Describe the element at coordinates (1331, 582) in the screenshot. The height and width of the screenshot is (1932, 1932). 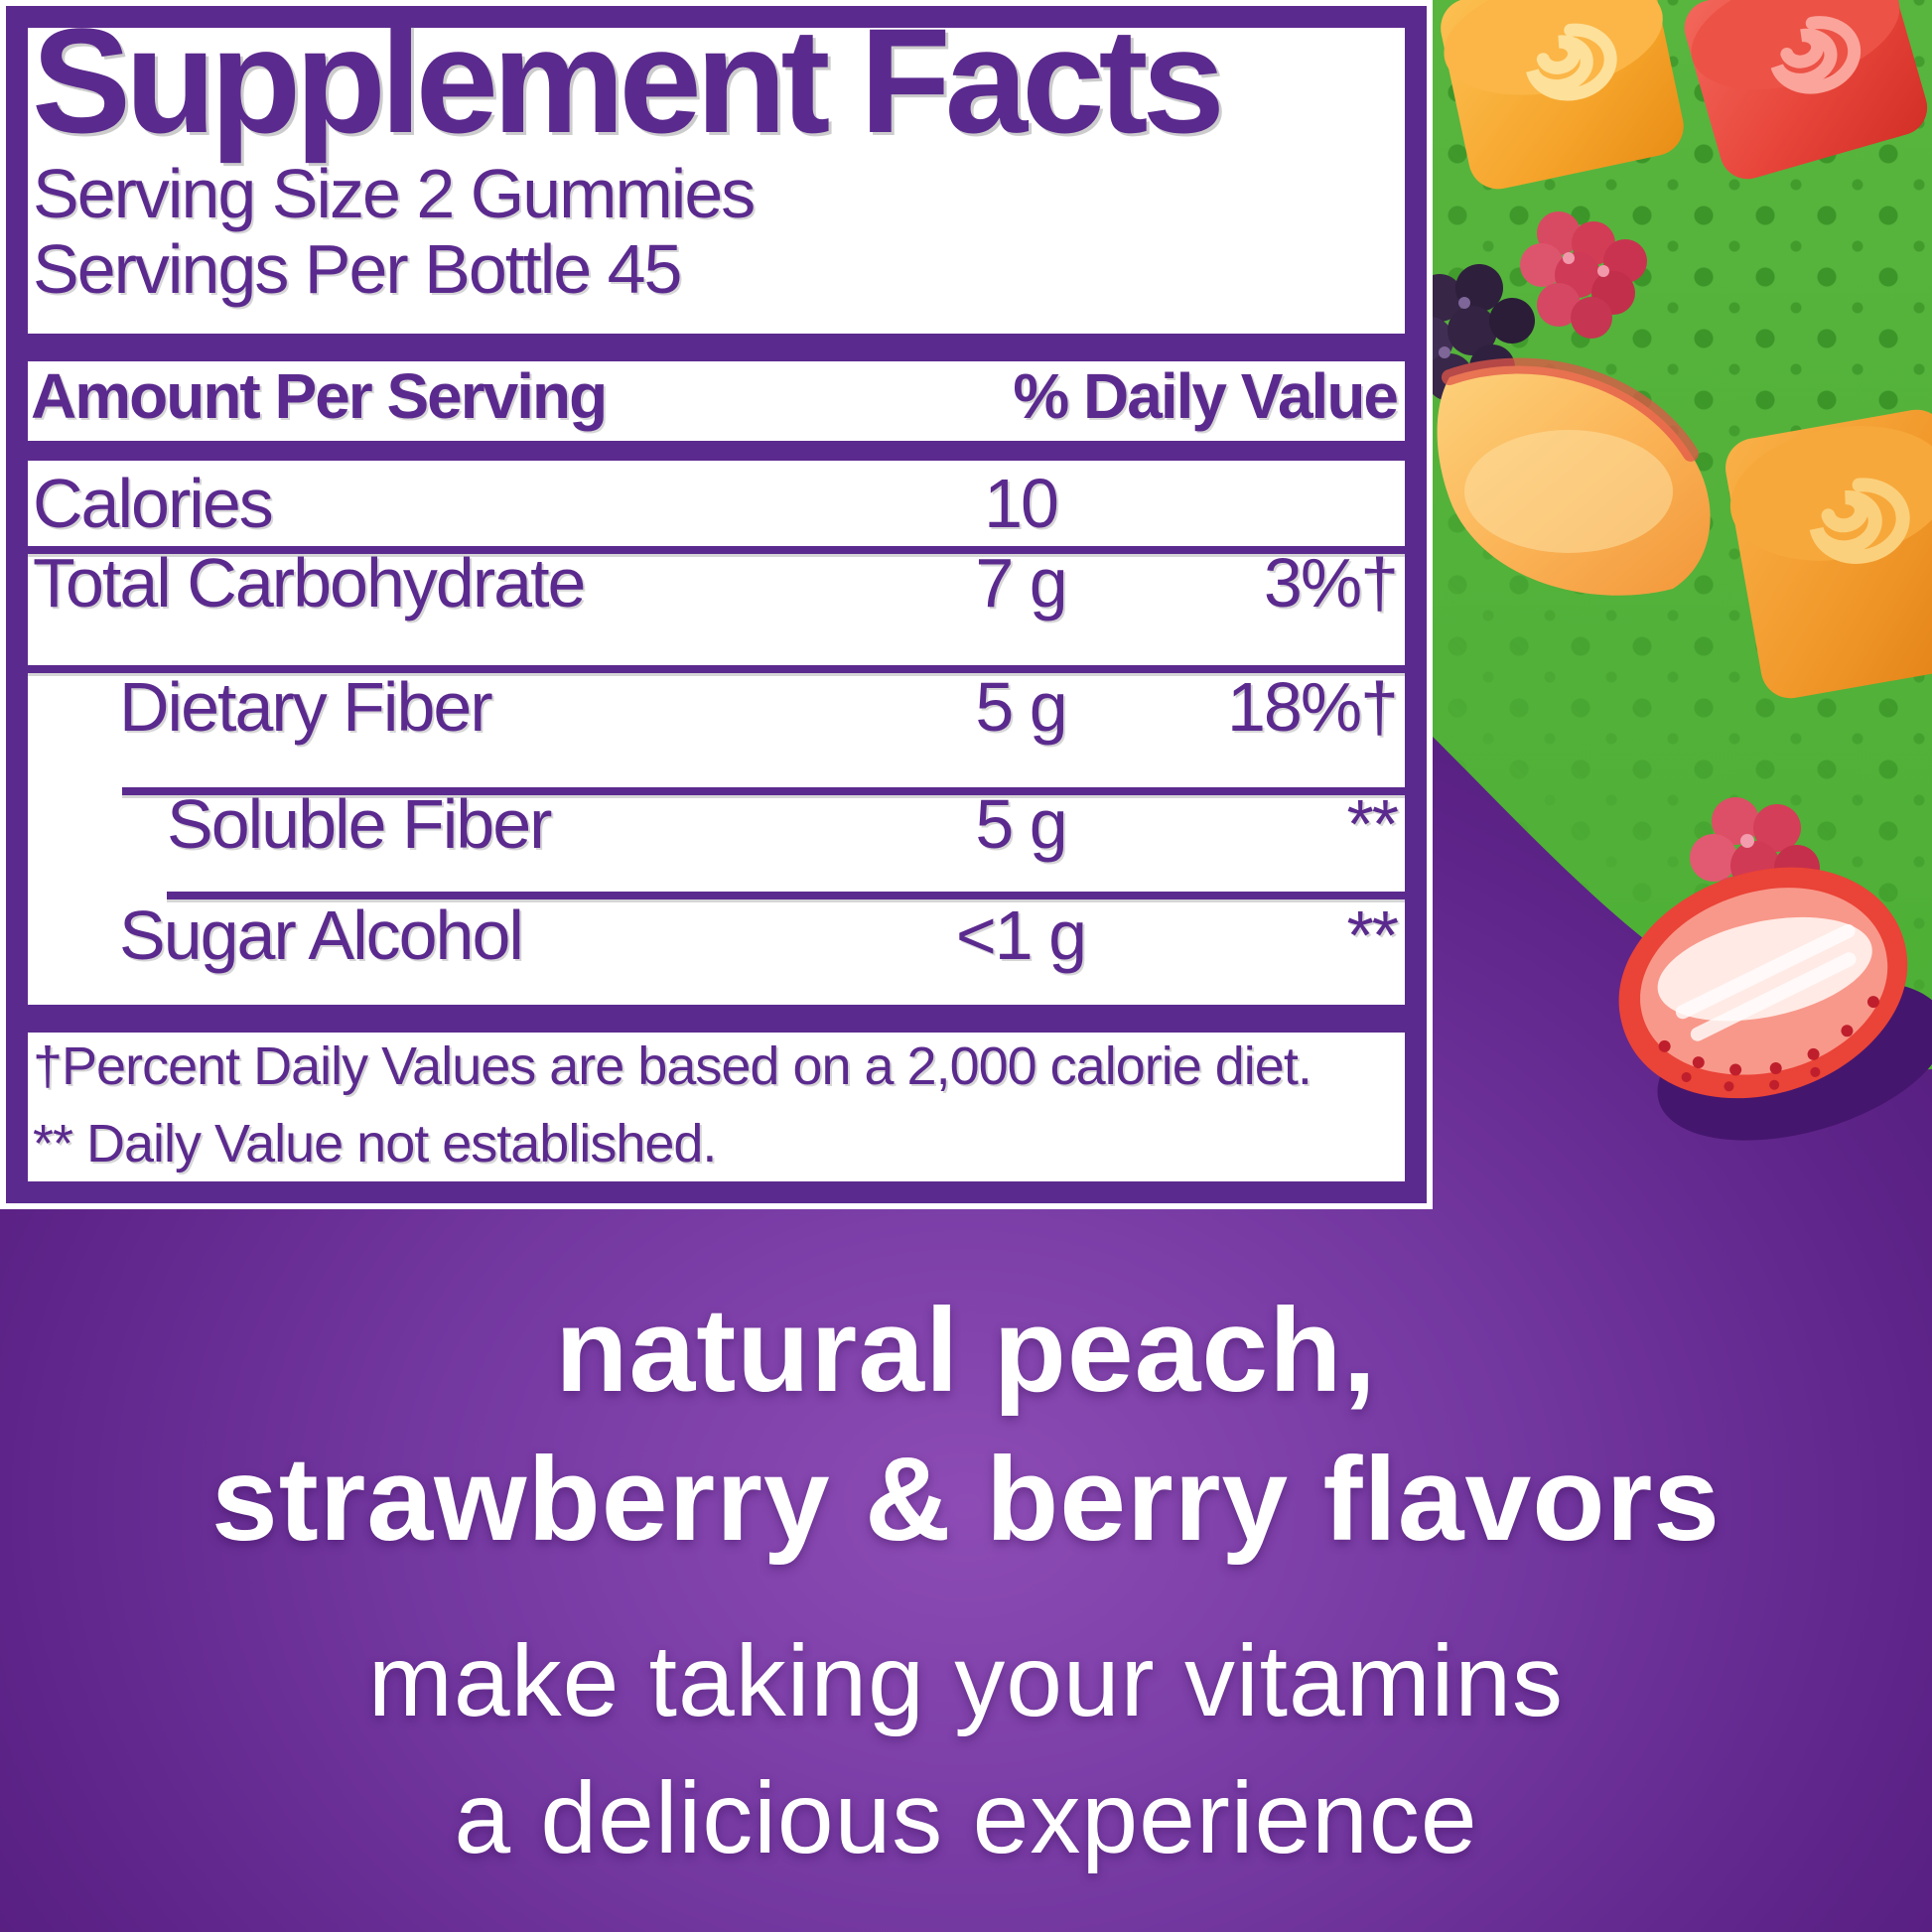
I see `nutrient-daily-value: 3%†` at that location.